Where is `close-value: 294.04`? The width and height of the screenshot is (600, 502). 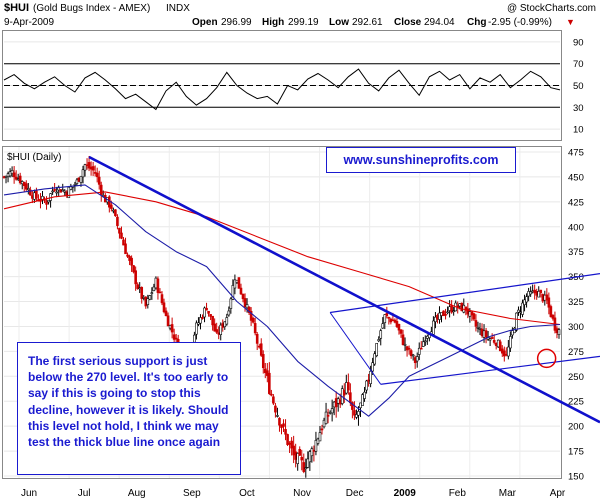 close-value: 294.04 is located at coordinates (439, 22).